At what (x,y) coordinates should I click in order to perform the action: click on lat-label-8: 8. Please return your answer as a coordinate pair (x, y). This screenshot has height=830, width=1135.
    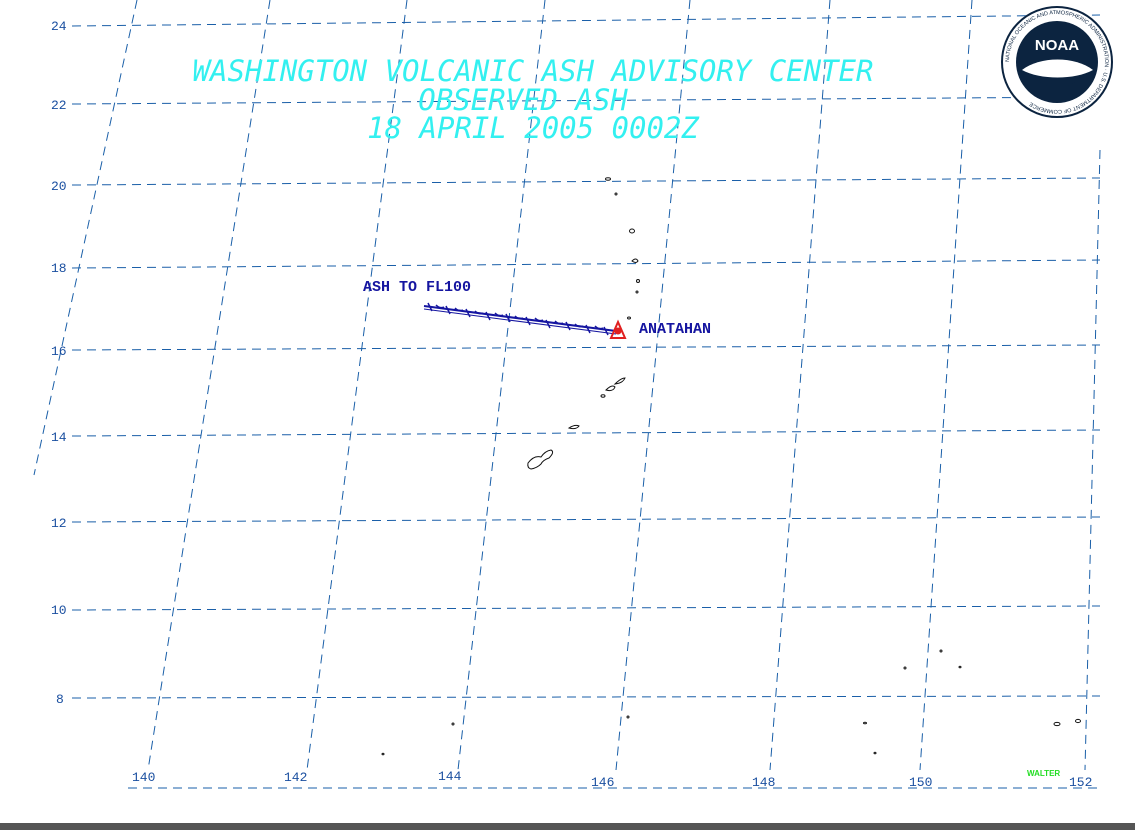
    Looking at the image, I should click on (60, 699).